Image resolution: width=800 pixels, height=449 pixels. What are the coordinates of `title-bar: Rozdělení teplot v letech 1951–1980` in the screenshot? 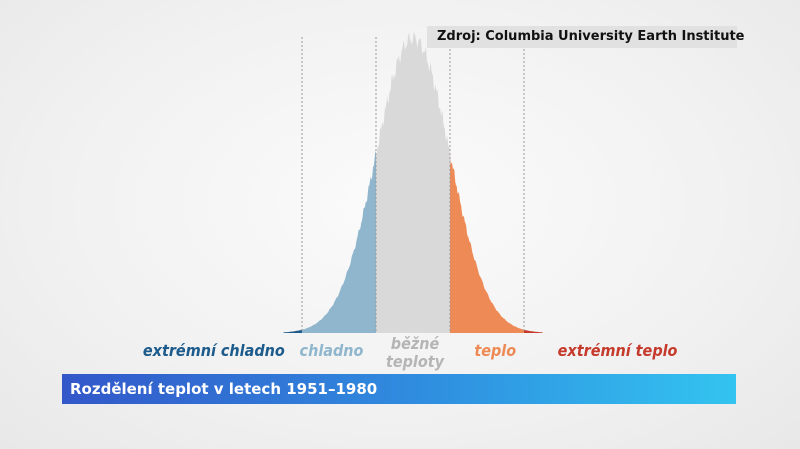 It's located at (399, 389).